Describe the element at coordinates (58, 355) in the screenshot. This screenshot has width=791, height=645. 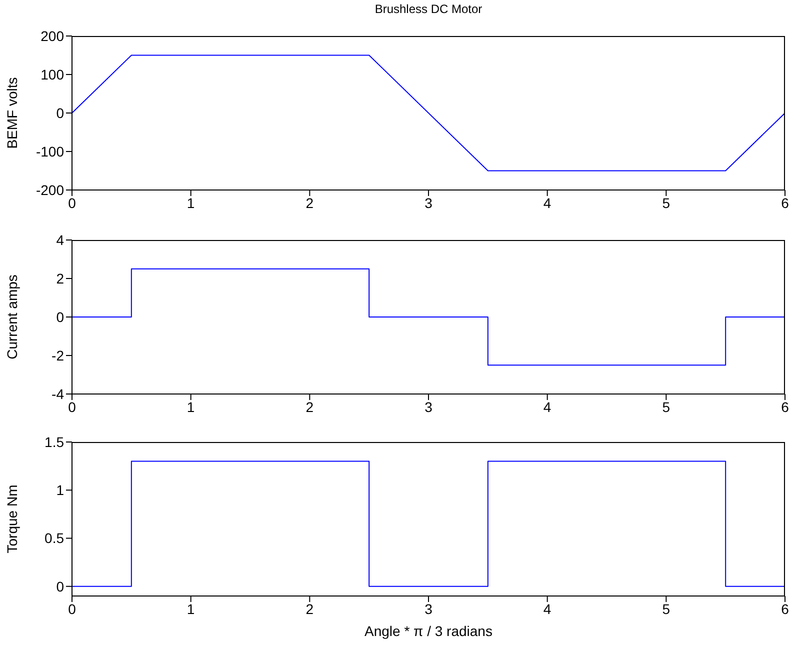
I see `y-tick-label: -2` at that location.